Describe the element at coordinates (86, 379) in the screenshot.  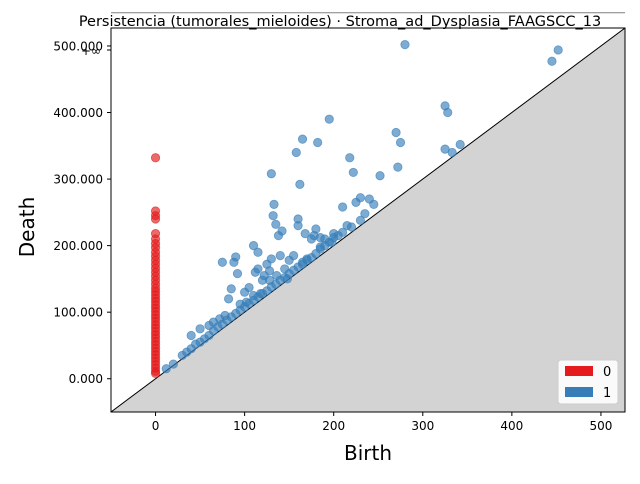
I see `y-tick-label: 0.000` at that location.